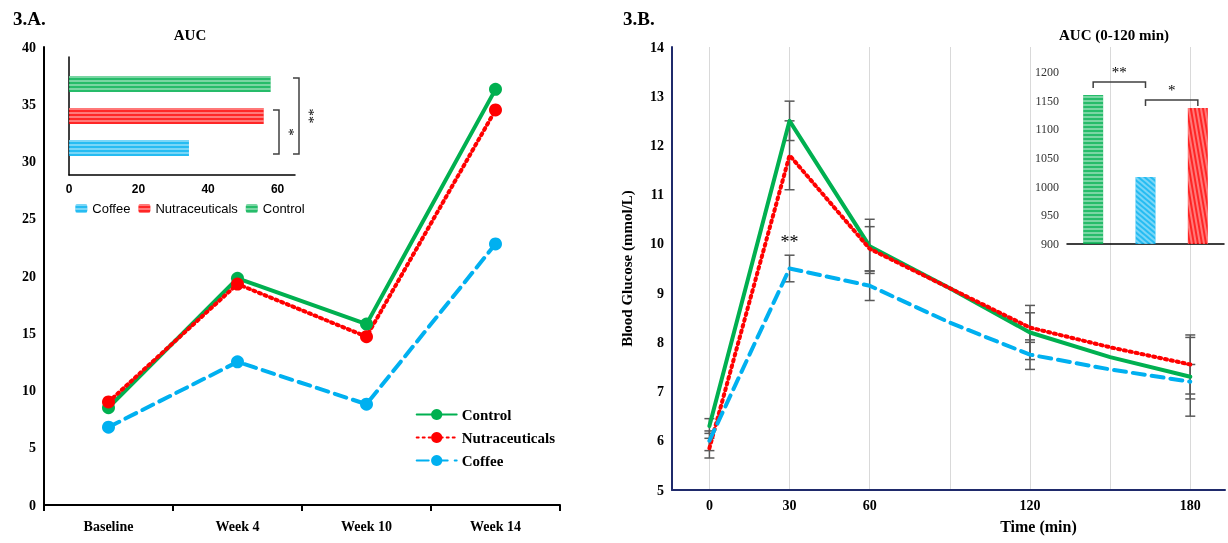  Describe the element at coordinates (657, 47) in the screenshot. I see `y-tick-label: 14` at that location.